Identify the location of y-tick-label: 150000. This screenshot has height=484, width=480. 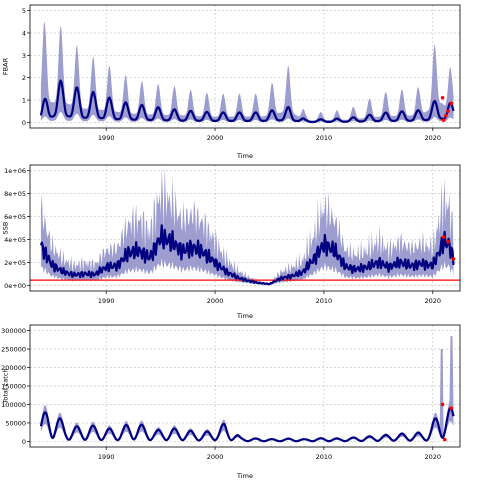
(13, 387).